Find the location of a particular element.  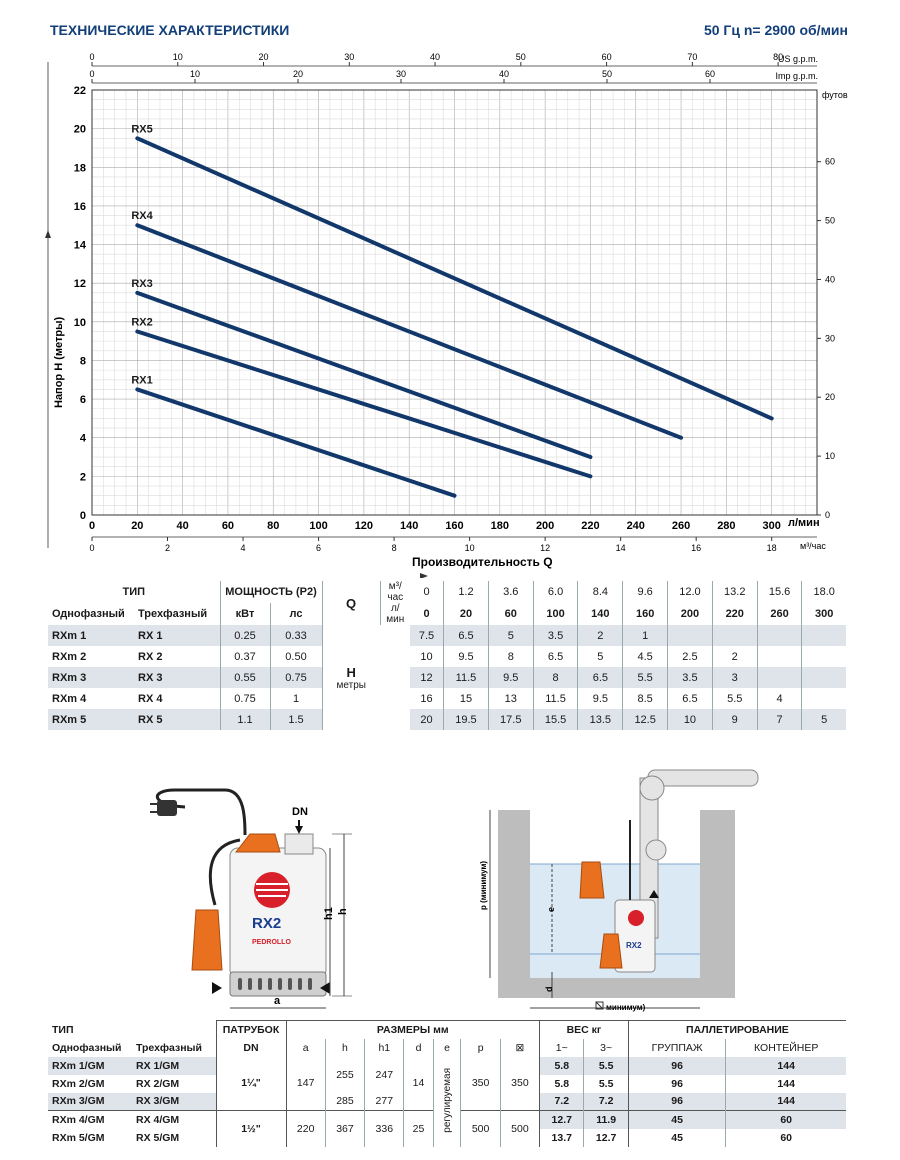

w3-value: 12.7 is located at coordinates (606, 1137).